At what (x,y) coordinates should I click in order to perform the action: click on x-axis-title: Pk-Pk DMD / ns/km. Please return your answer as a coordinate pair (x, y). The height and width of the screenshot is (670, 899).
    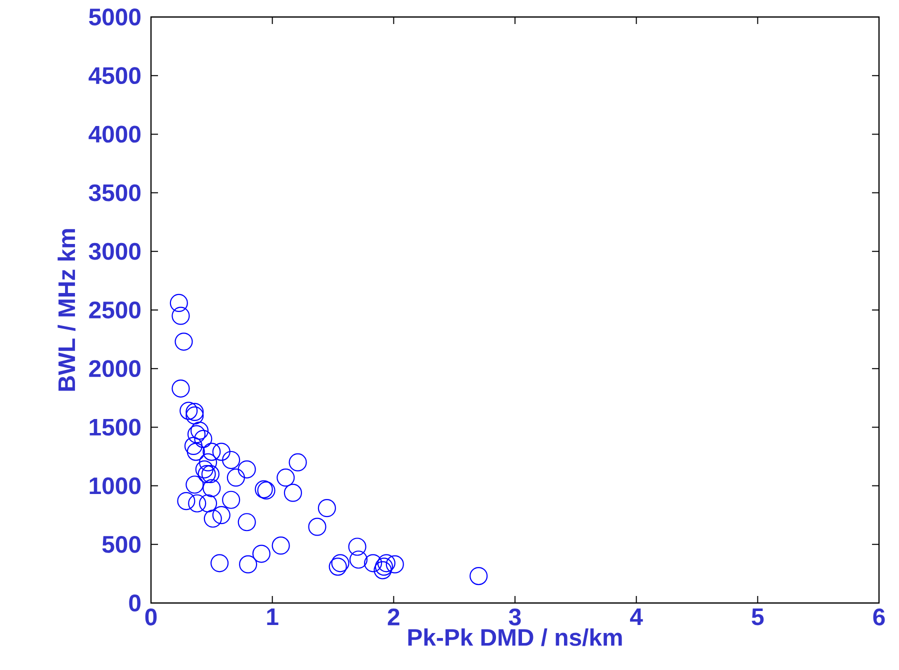
    Looking at the image, I should click on (515, 637).